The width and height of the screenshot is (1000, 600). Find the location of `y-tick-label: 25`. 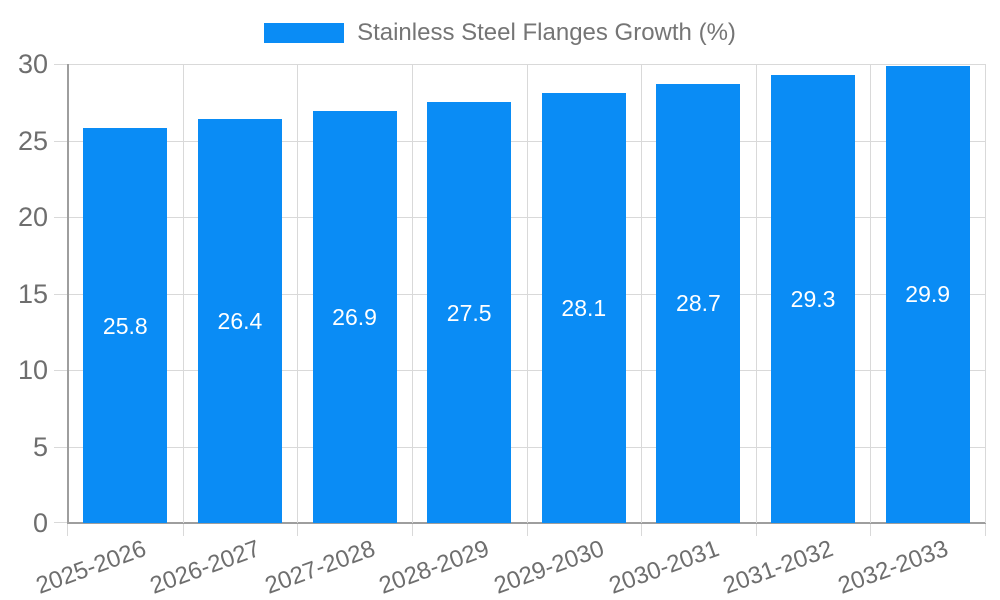

y-tick-label: 25 is located at coordinates (32, 140).